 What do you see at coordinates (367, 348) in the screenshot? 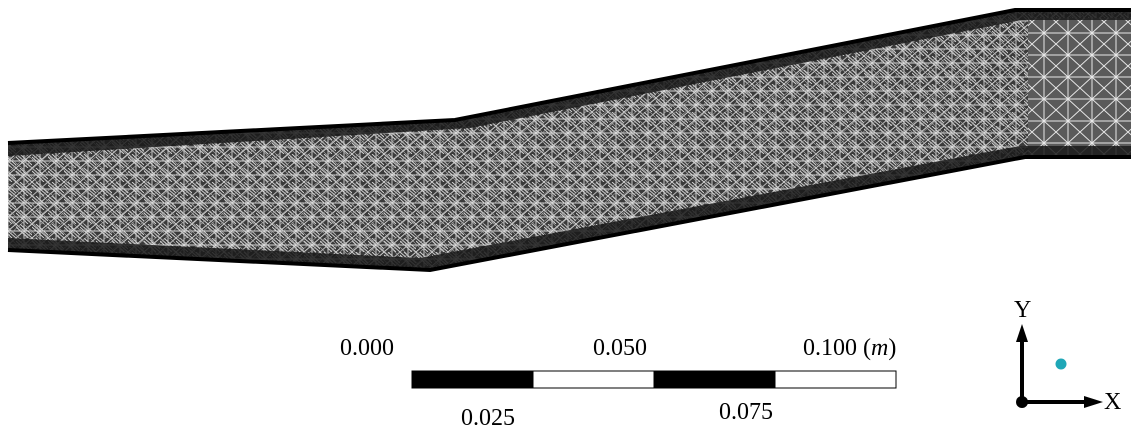
I see `scale-label-0: 0.000` at bounding box center [367, 348].